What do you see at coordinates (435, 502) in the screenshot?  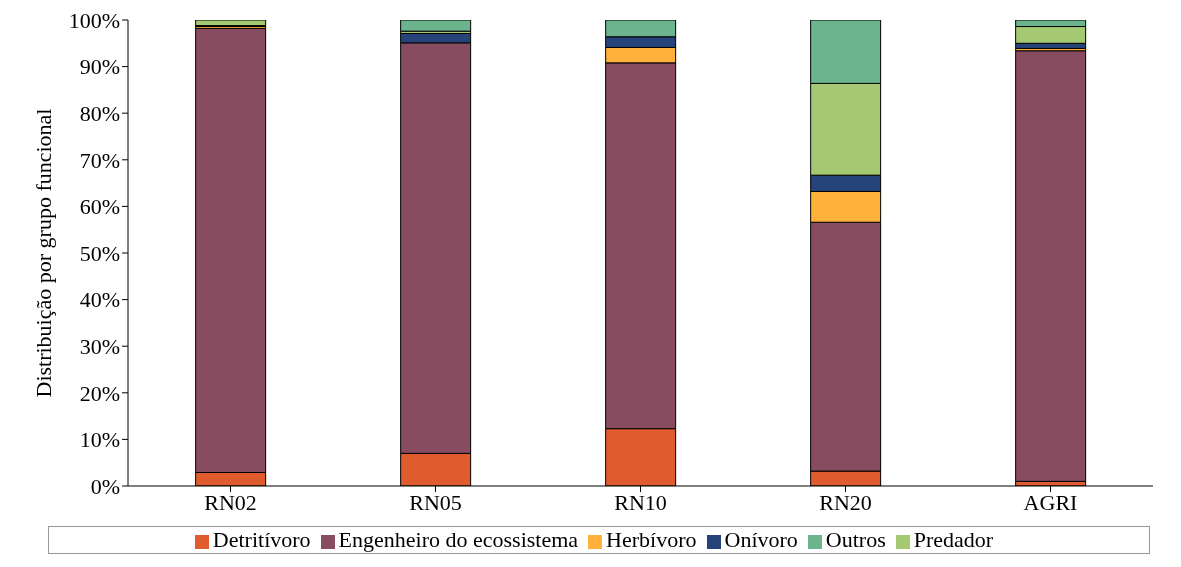 I see `x-tick-label: RN05` at bounding box center [435, 502].